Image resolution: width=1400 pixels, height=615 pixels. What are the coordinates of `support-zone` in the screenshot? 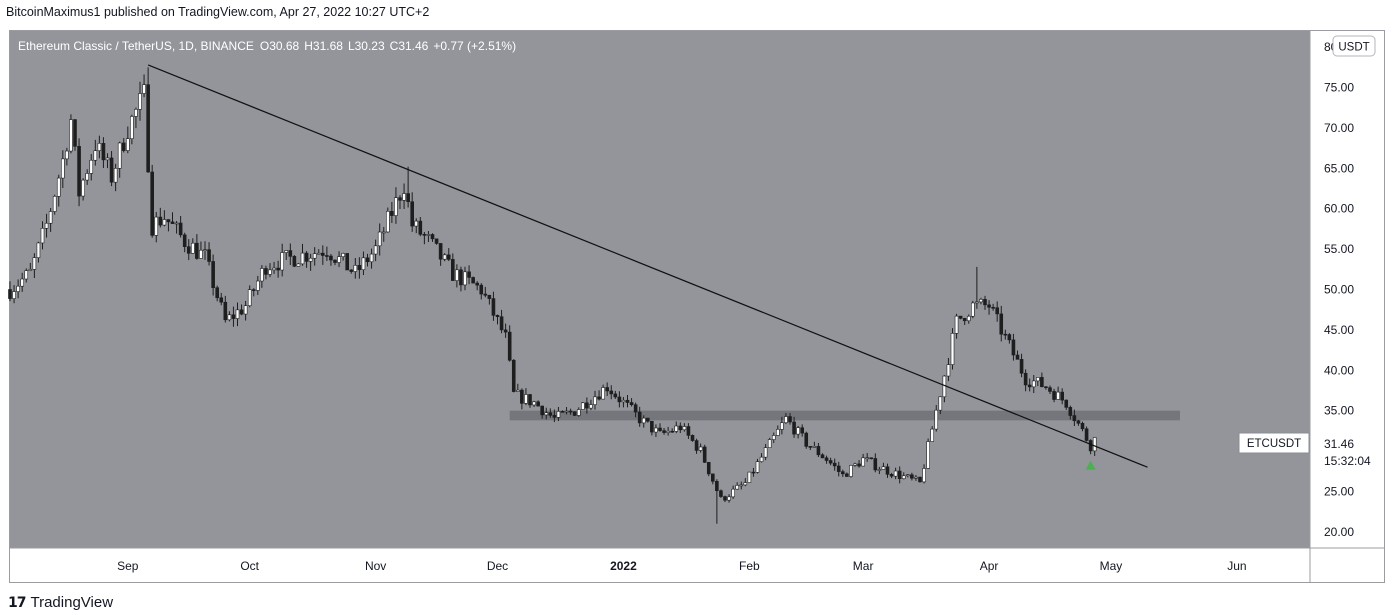 It's located at (844, 415).